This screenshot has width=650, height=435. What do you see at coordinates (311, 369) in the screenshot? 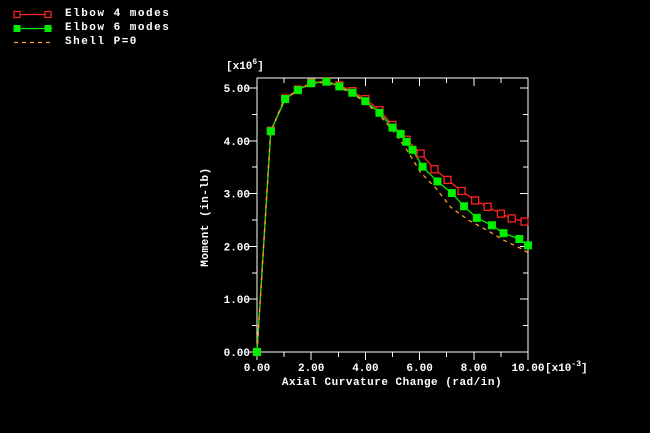
I see `x-tick-label: 2.00` at bounding box center [311, 369].